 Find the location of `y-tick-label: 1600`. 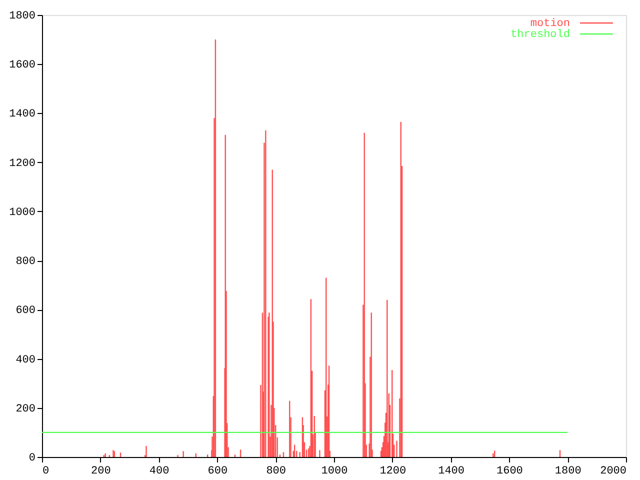

y-tick-label: 1600 is located at coordinates (22, 66).